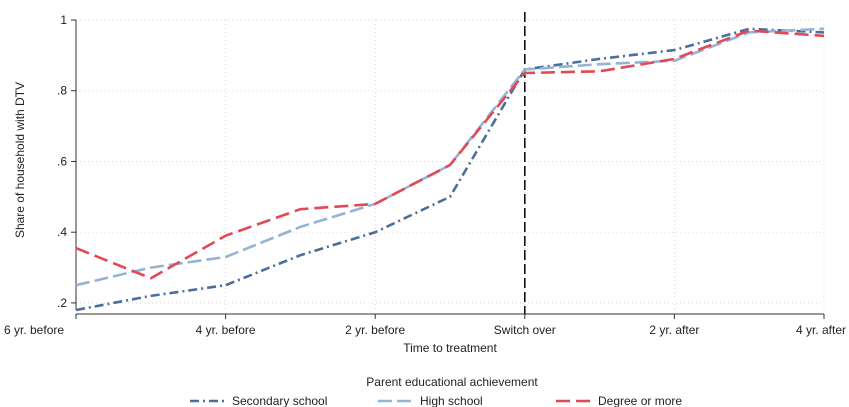 This screenshot has width=849, height=407. I want to click on x-tick-label: 2 yr. before, so click(375, 330).